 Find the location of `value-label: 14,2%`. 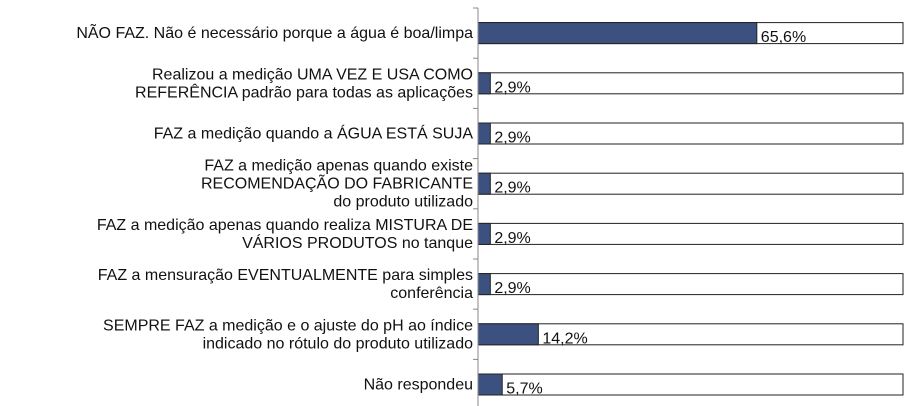

value-label: 14,2% is located at coordinates (564, 338).